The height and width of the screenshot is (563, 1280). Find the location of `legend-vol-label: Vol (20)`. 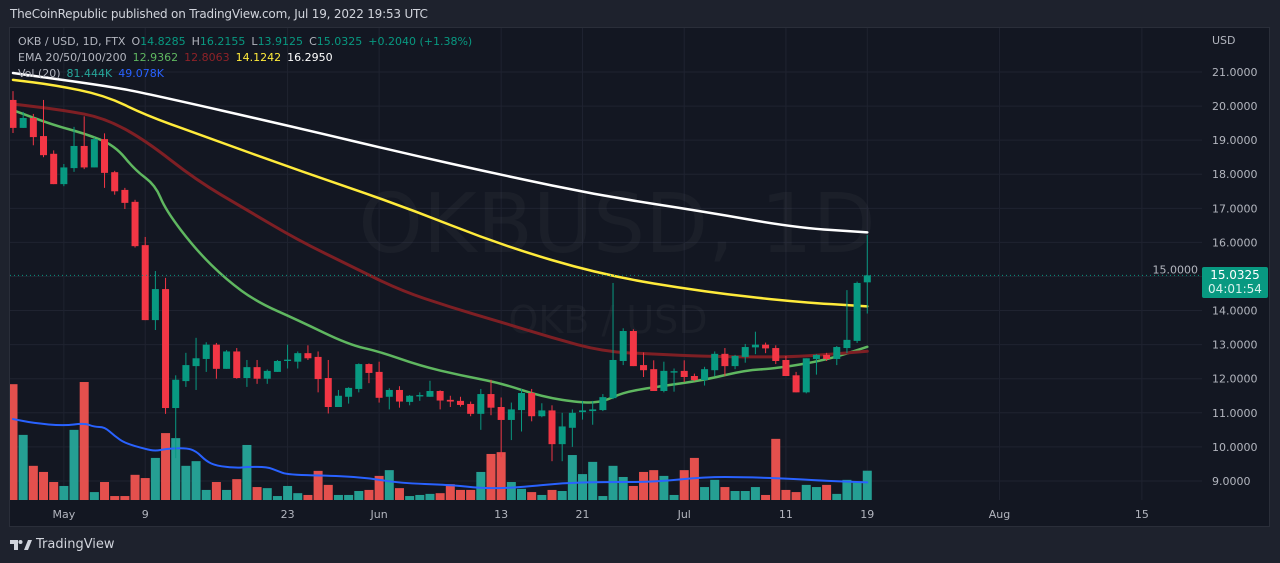

legend-vol-label: Vol (20) is located at coordinates (39, 73).